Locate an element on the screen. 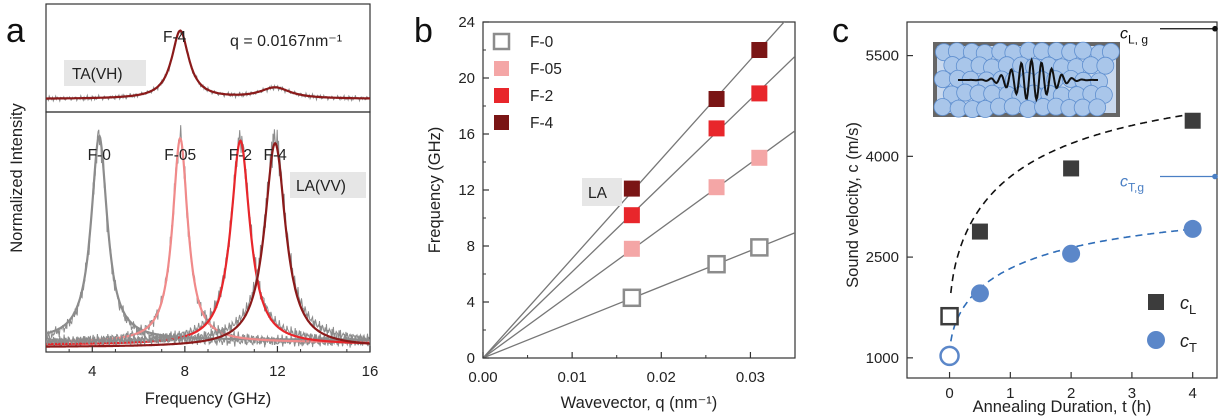 Image resolution: width=1221 pixels, height=418 pixels. panel-b-xtick-label: 0.01 is located at coordinates (572, 377).